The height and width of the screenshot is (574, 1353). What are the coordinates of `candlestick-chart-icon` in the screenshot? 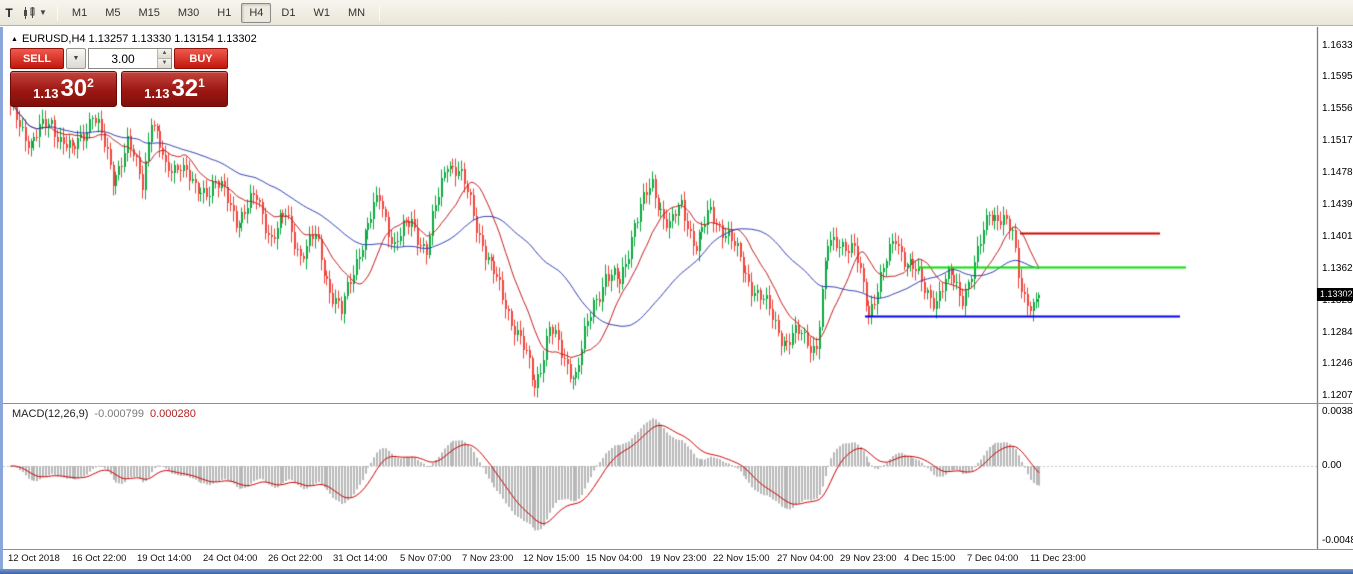 It's located at (29, 12).